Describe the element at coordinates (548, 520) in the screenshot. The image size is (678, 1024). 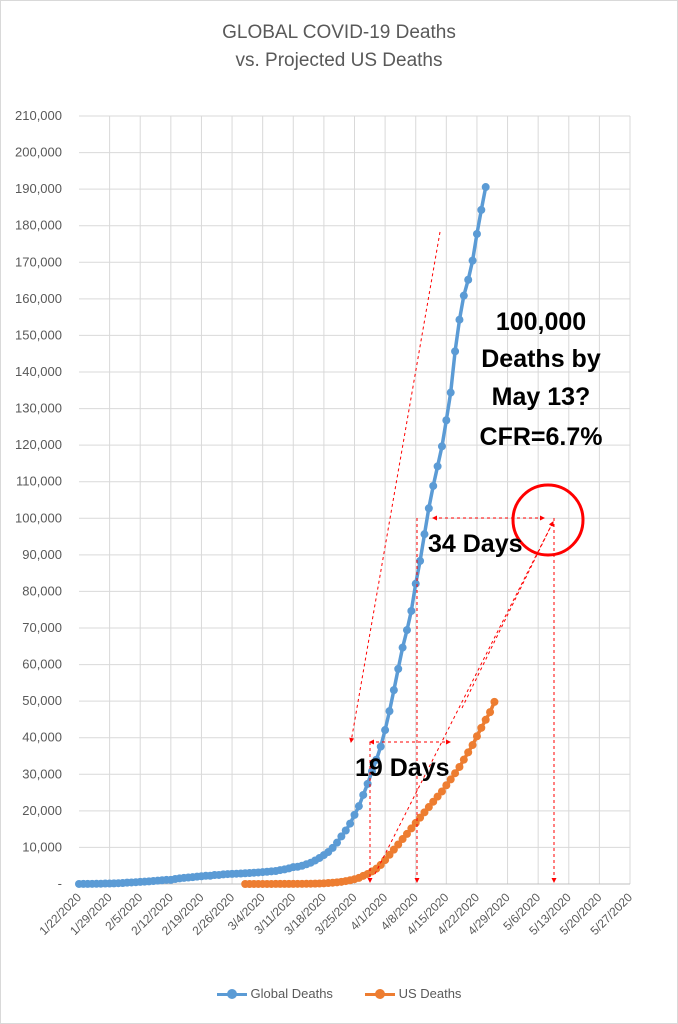
I see `target-circle` at that location.